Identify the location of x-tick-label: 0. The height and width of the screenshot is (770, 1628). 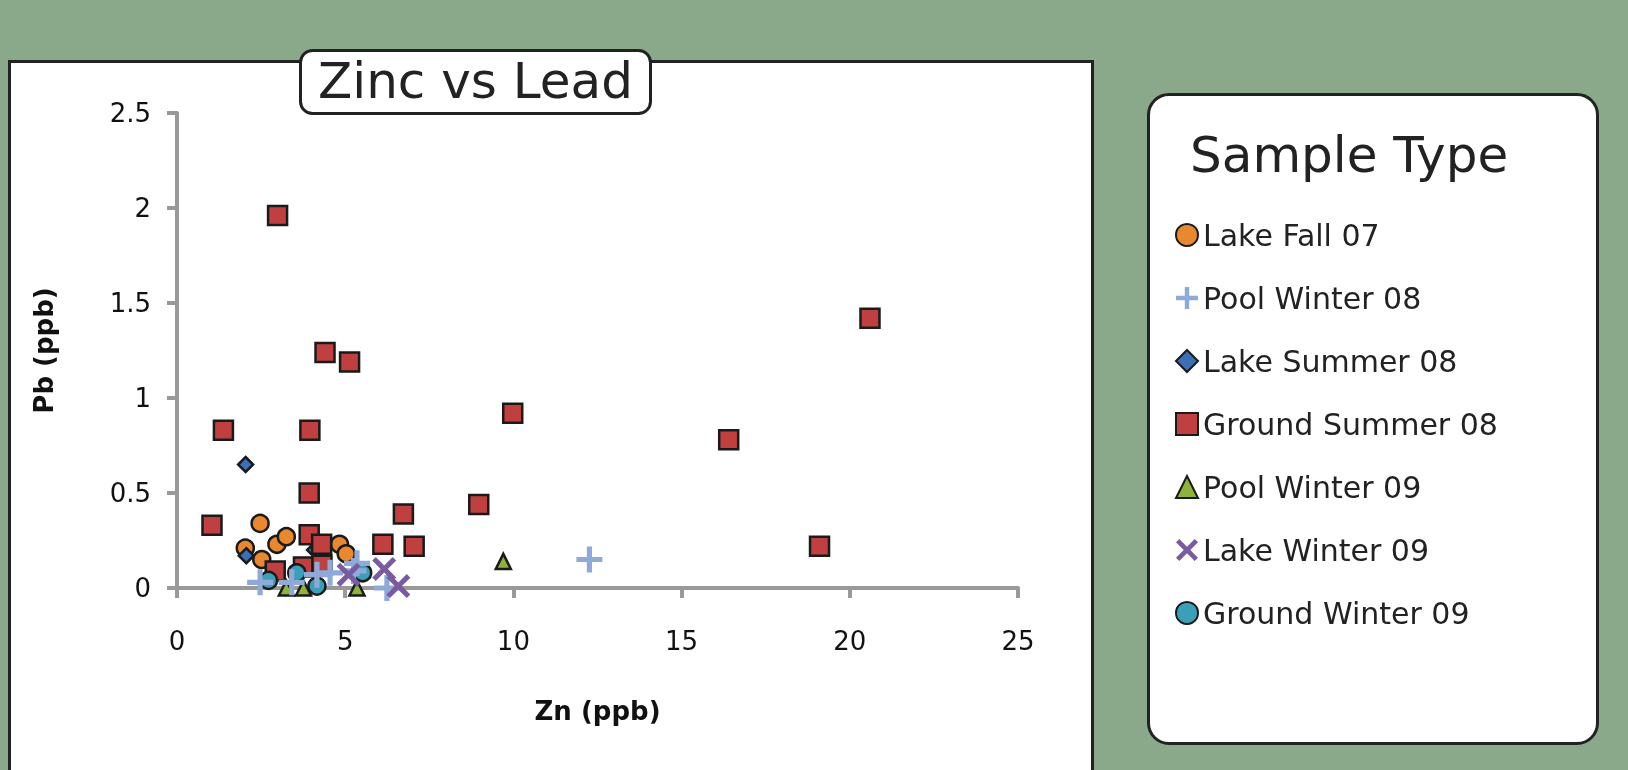
(177, 641).